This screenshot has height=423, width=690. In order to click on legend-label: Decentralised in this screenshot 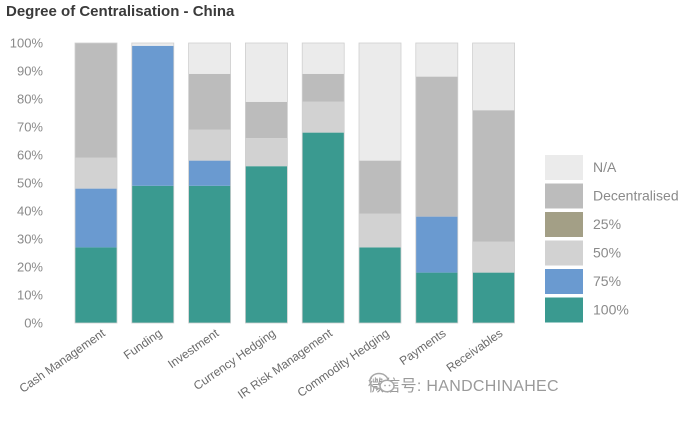, I will do `click(636, 196)`.